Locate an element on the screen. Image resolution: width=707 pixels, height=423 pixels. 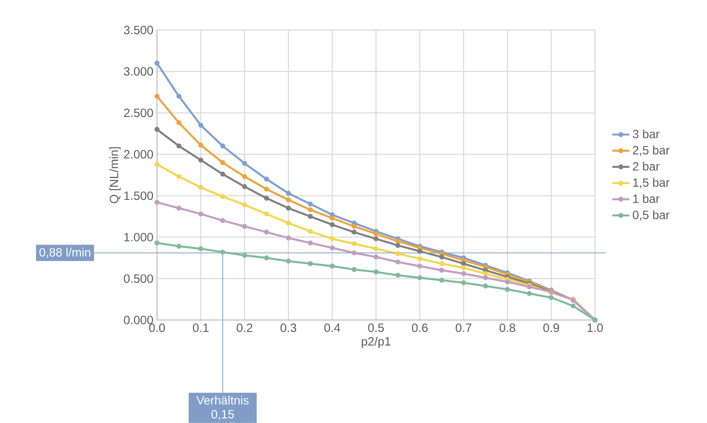
legend-label: 1,5 bar is located at coordinates (651, 183).